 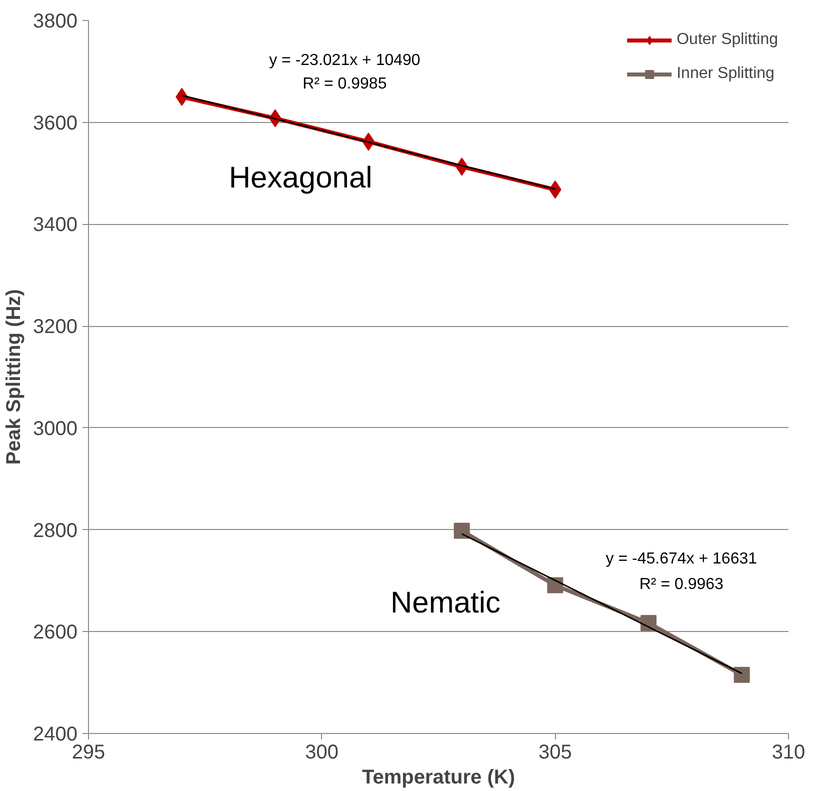 I want to click on annotation: Nematic, so click(x=445, y=603).